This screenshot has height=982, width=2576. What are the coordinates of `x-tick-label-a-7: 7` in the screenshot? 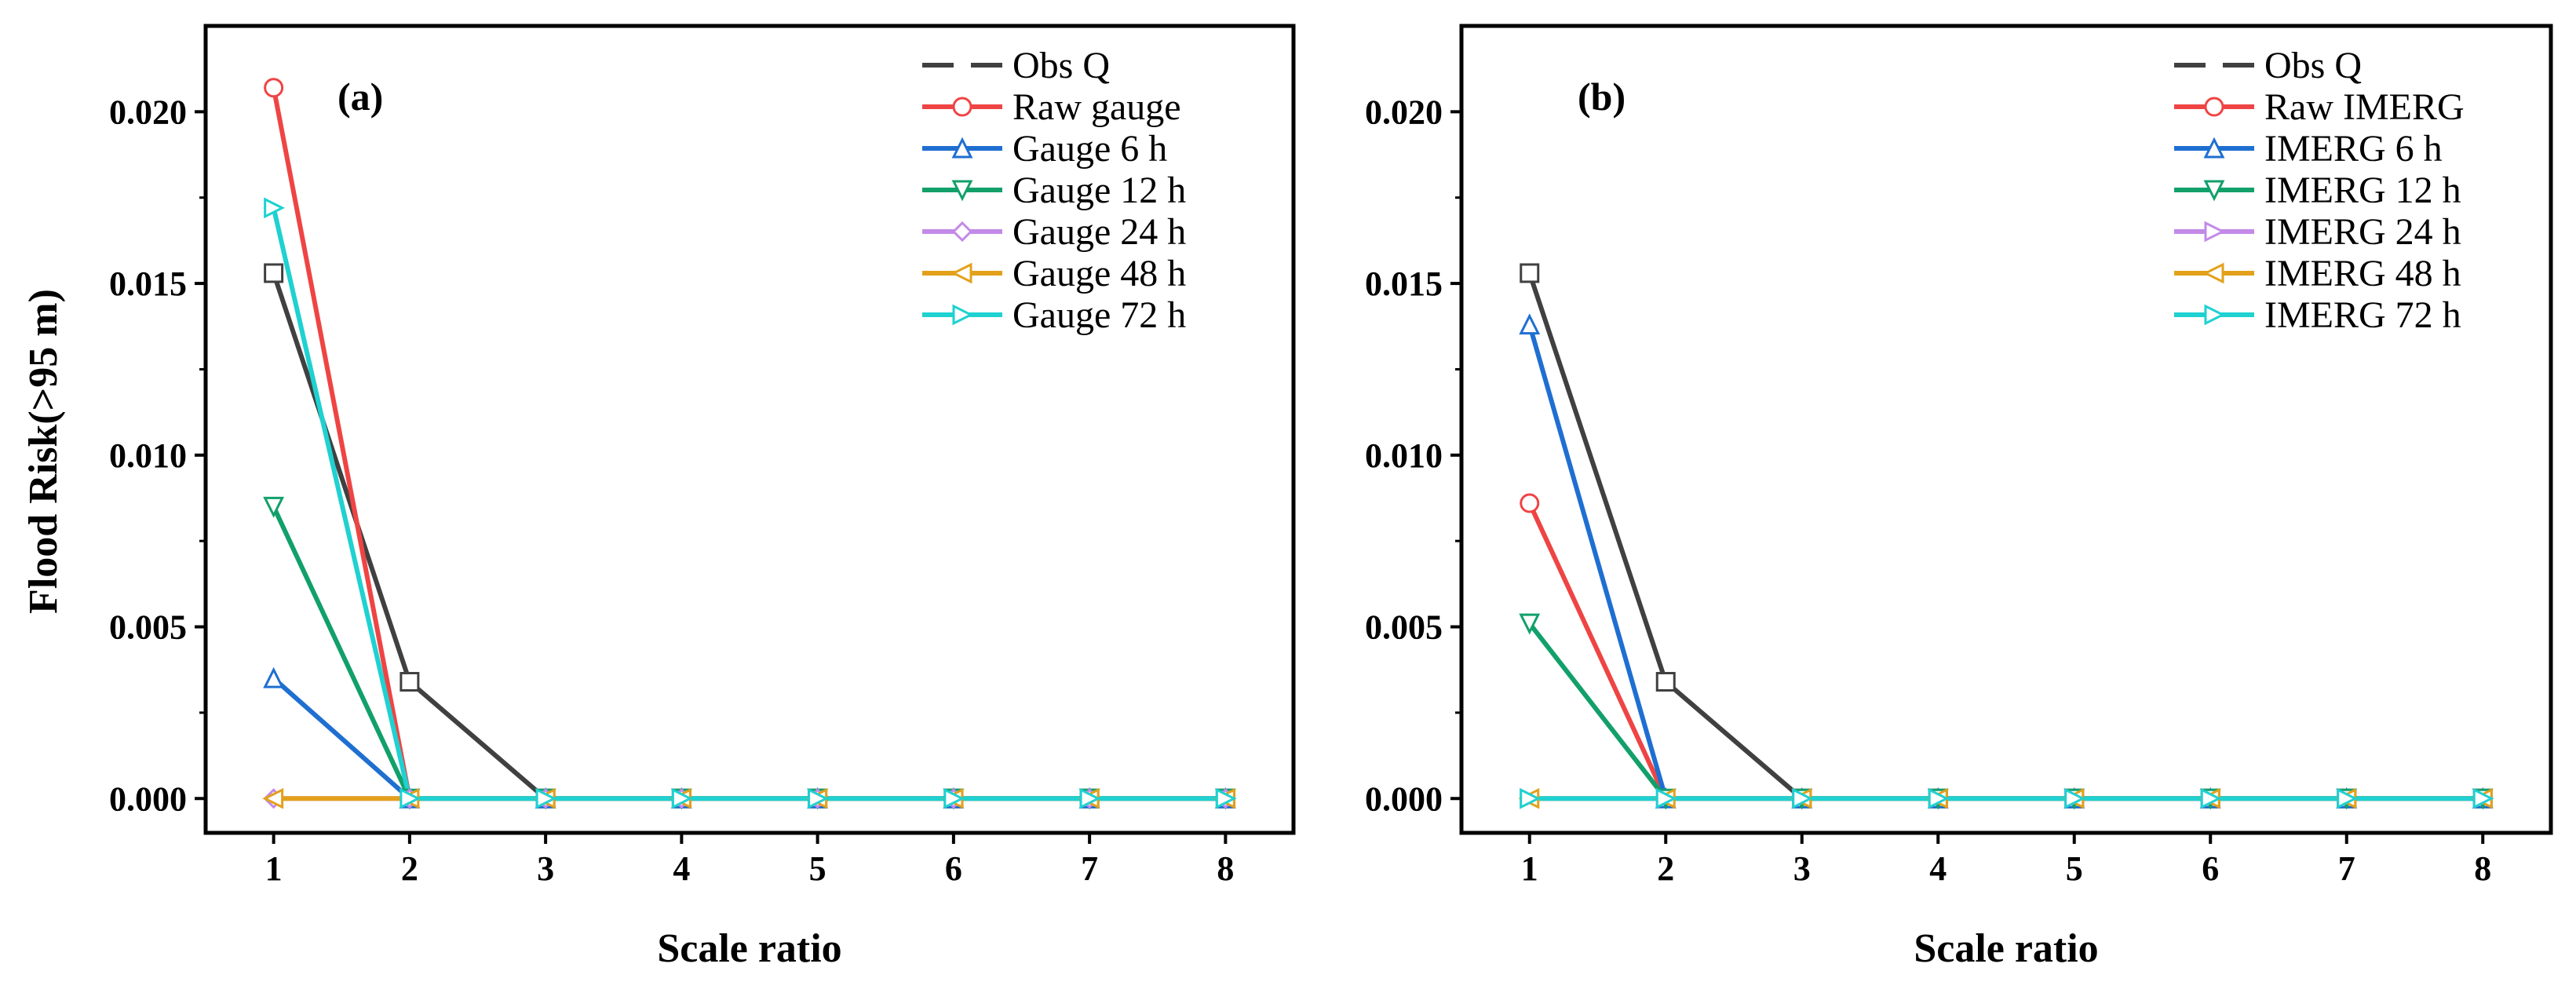 It's located at (1089, 868).